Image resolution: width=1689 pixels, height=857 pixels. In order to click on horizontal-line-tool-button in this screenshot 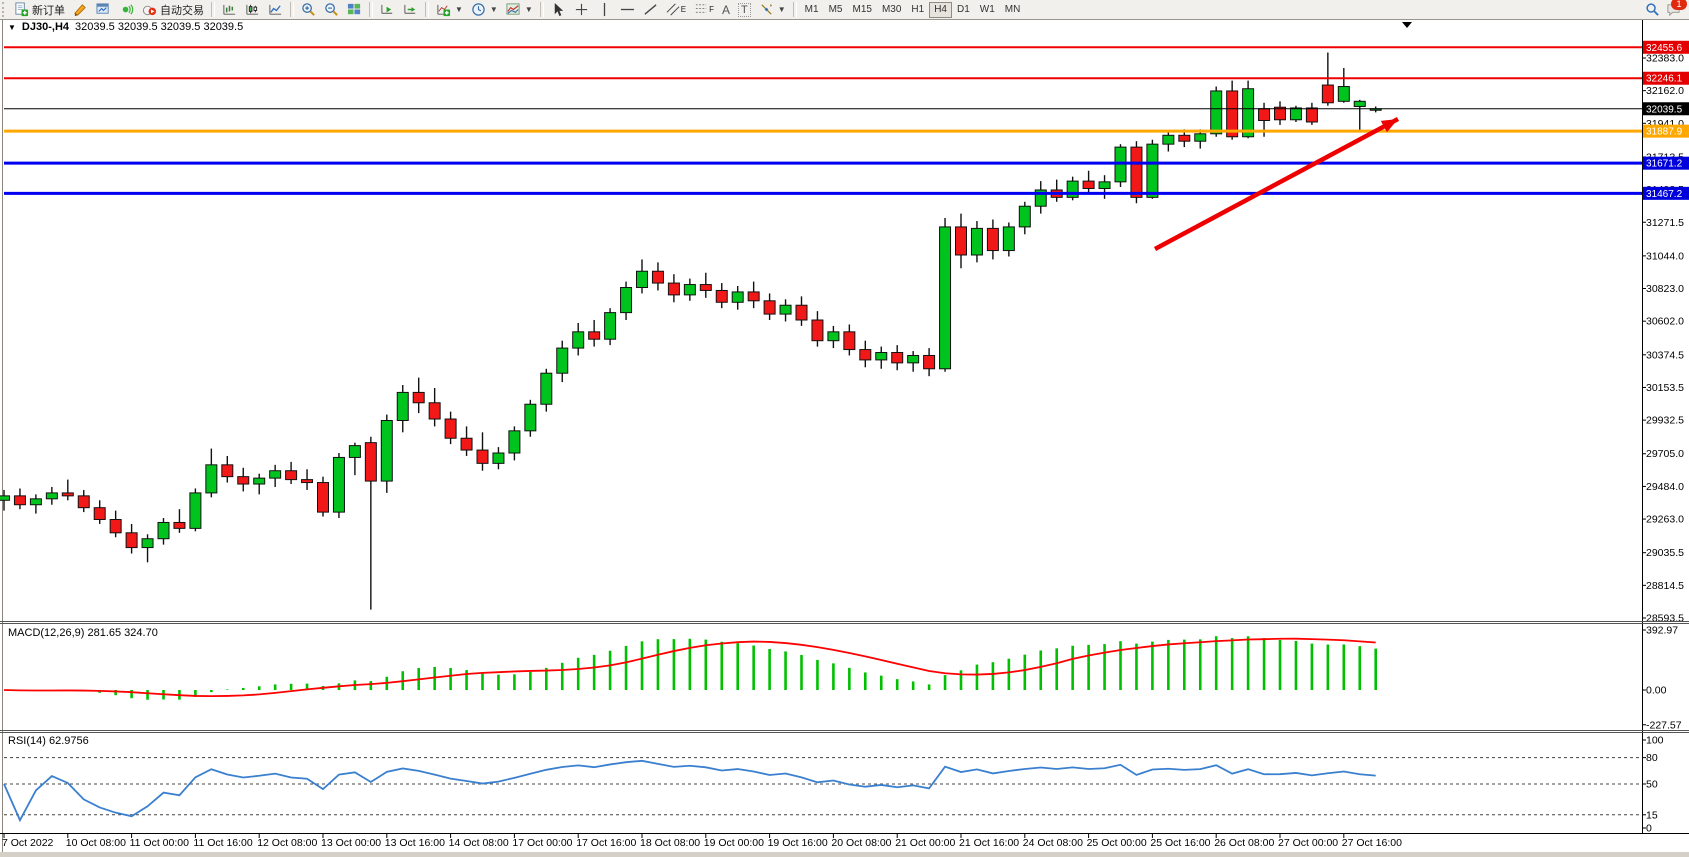, I will do `click(627, 9)`.